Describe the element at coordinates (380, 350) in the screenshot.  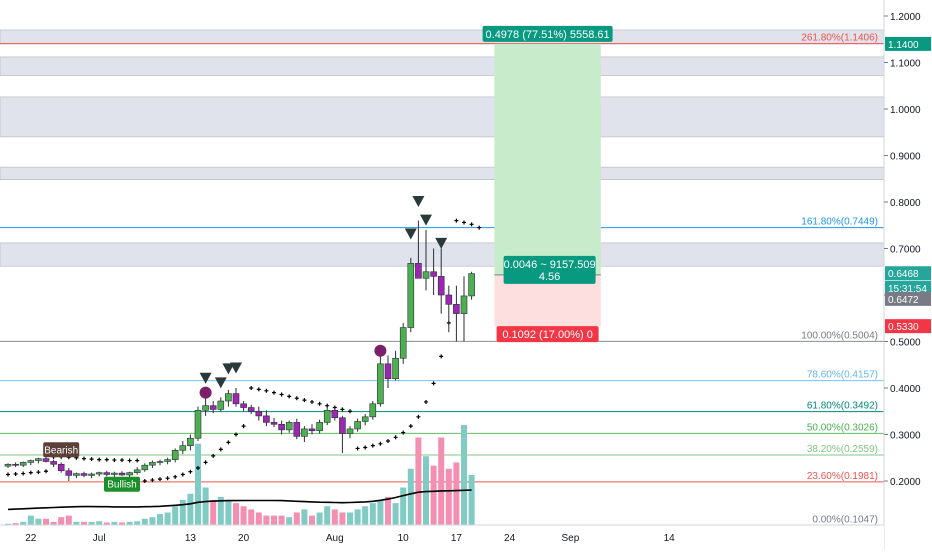
I see `signal-circle-icon` at that location.